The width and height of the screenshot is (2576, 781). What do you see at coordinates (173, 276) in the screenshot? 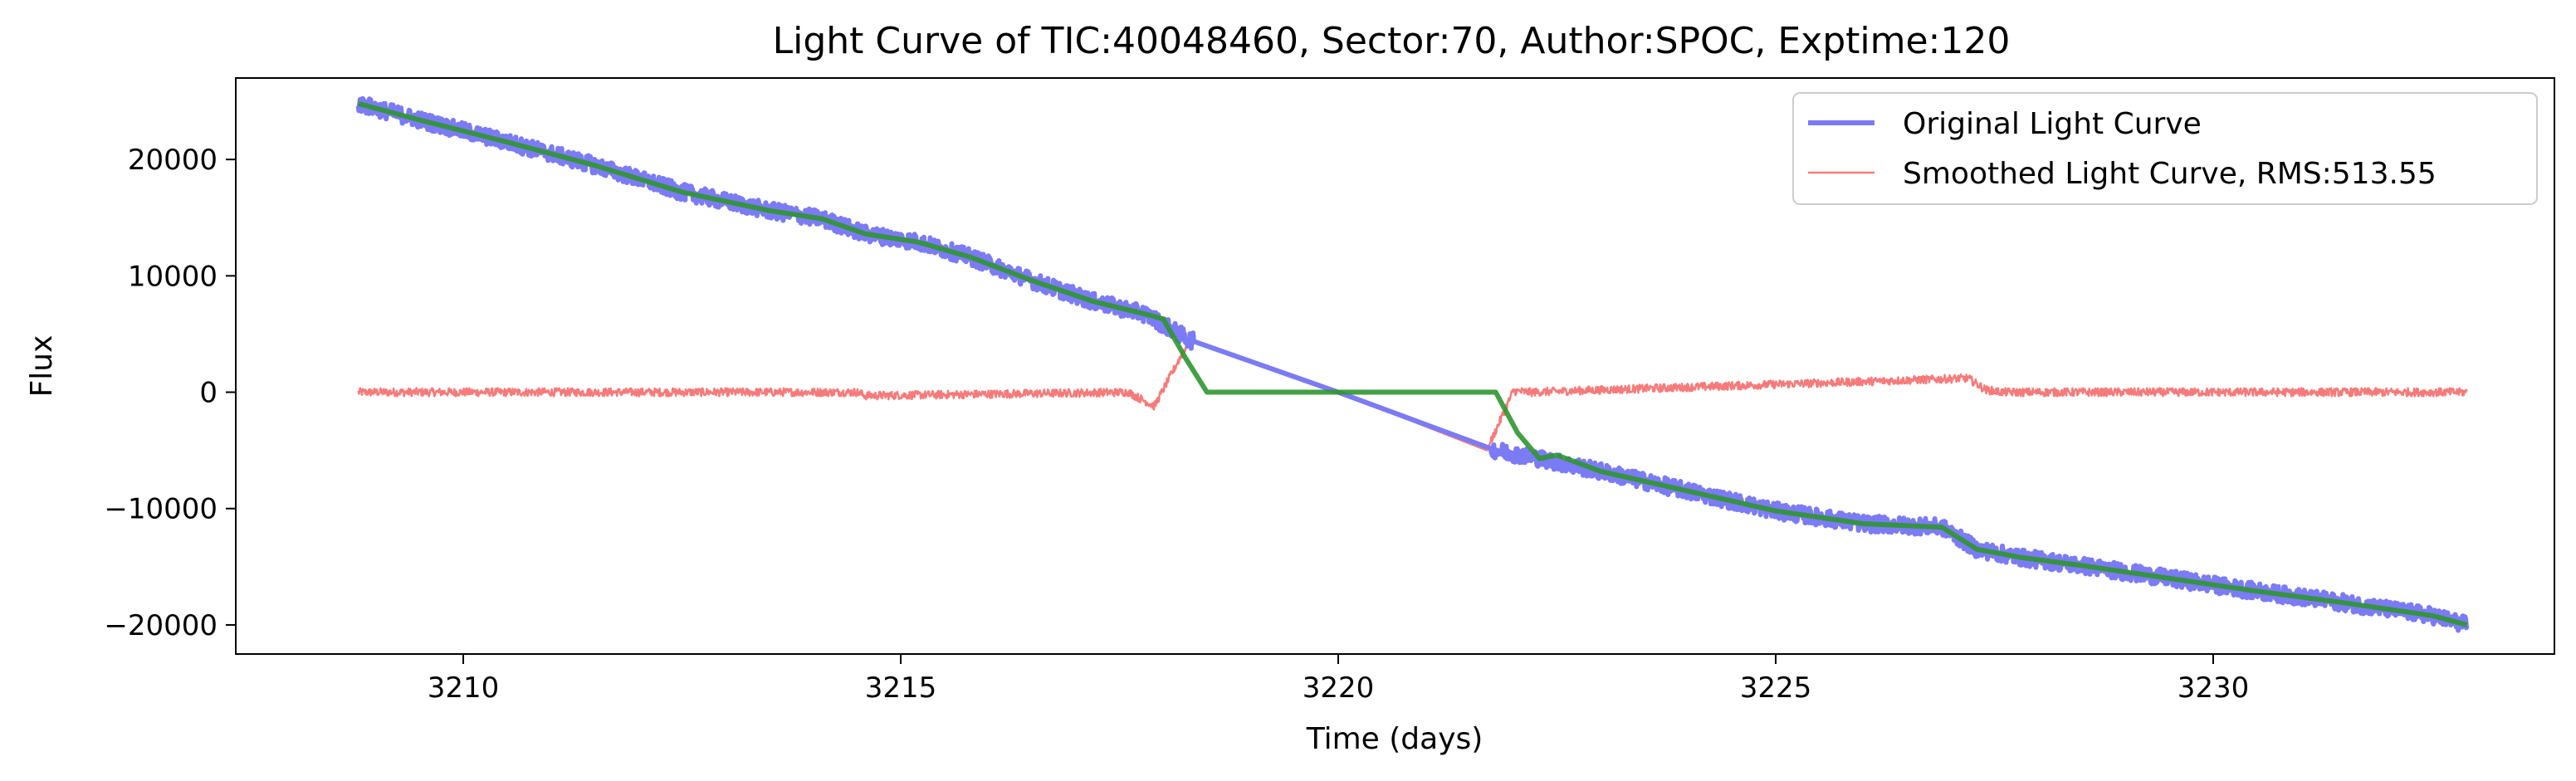
I see `y-tick-label: 10000` at bounding box center [173, 276].